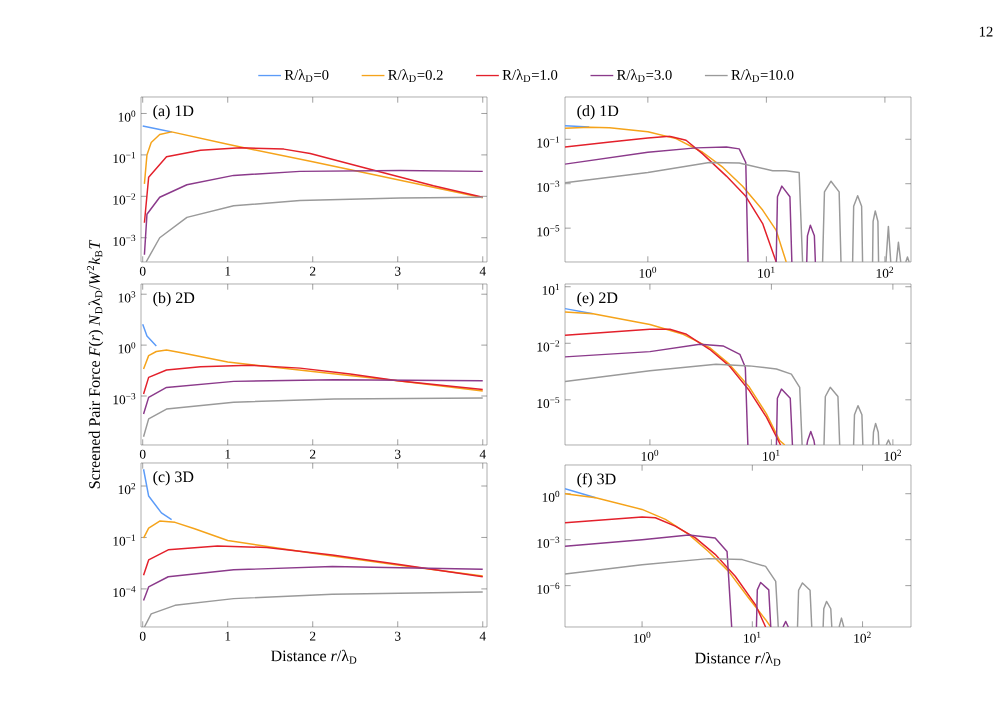 The width and height of the screenshot is (1007, 717). I want to click on legend-label: R/λ$_{D}$=0.2, so click(415, 75).